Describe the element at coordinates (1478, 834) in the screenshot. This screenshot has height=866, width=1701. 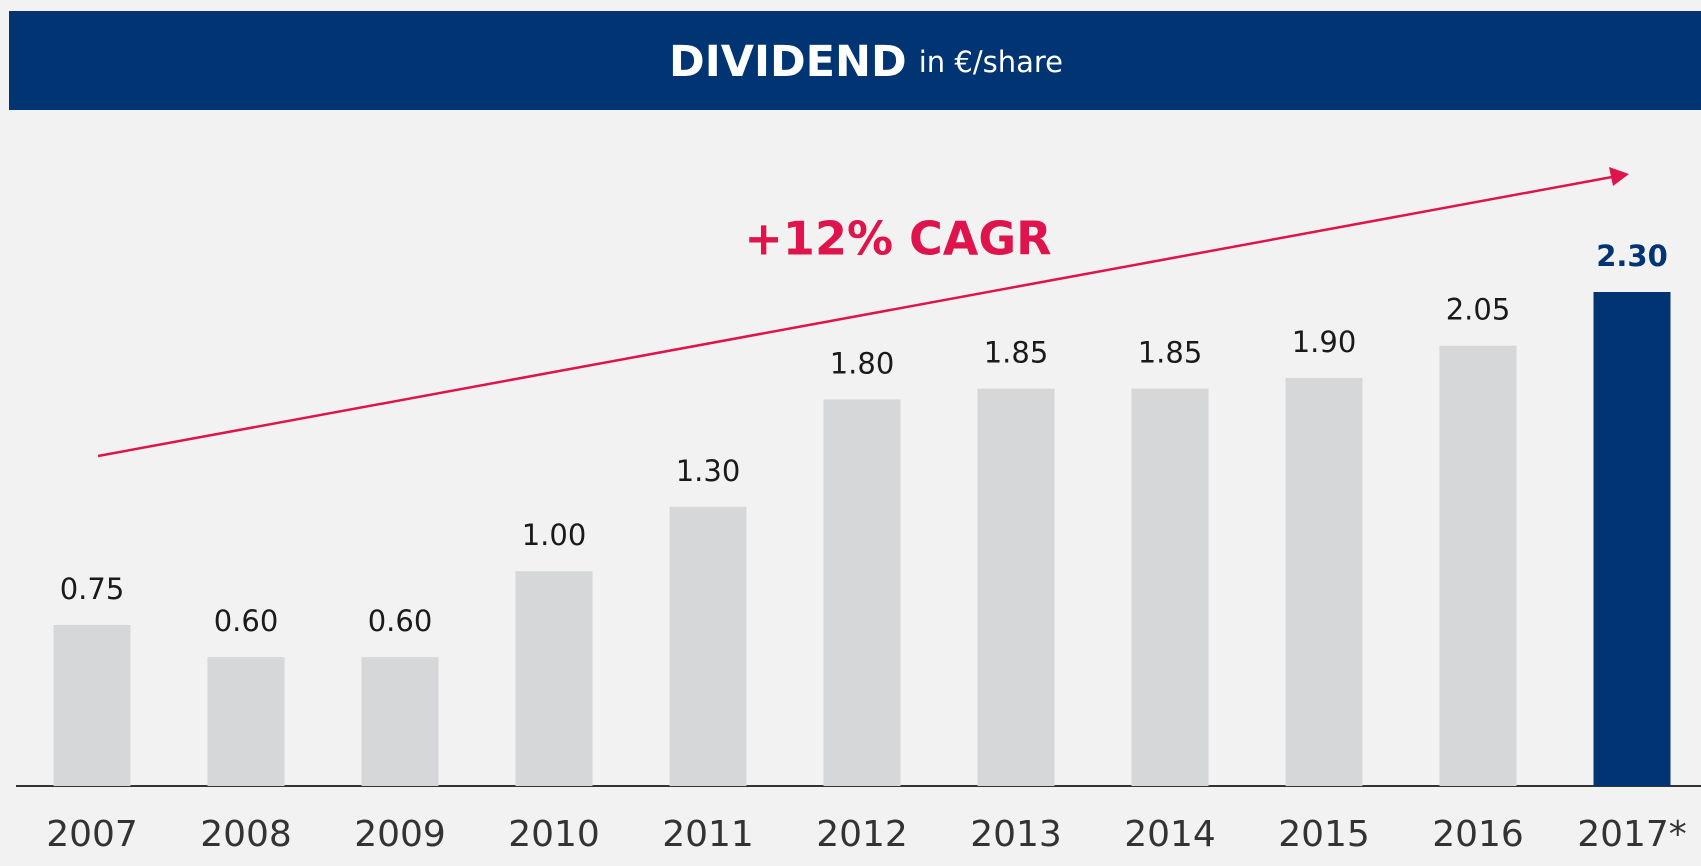
I see `x-tick-label: 2016` at that location.